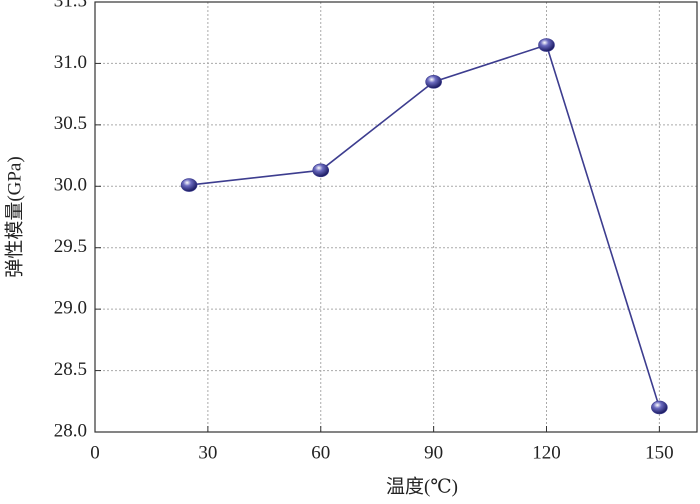 The image size is (700, 504). What do you see at coordinates (70, 308) in the screenshot?
I see `y-tick-label: 29.0` at bounding box center [70, 308].